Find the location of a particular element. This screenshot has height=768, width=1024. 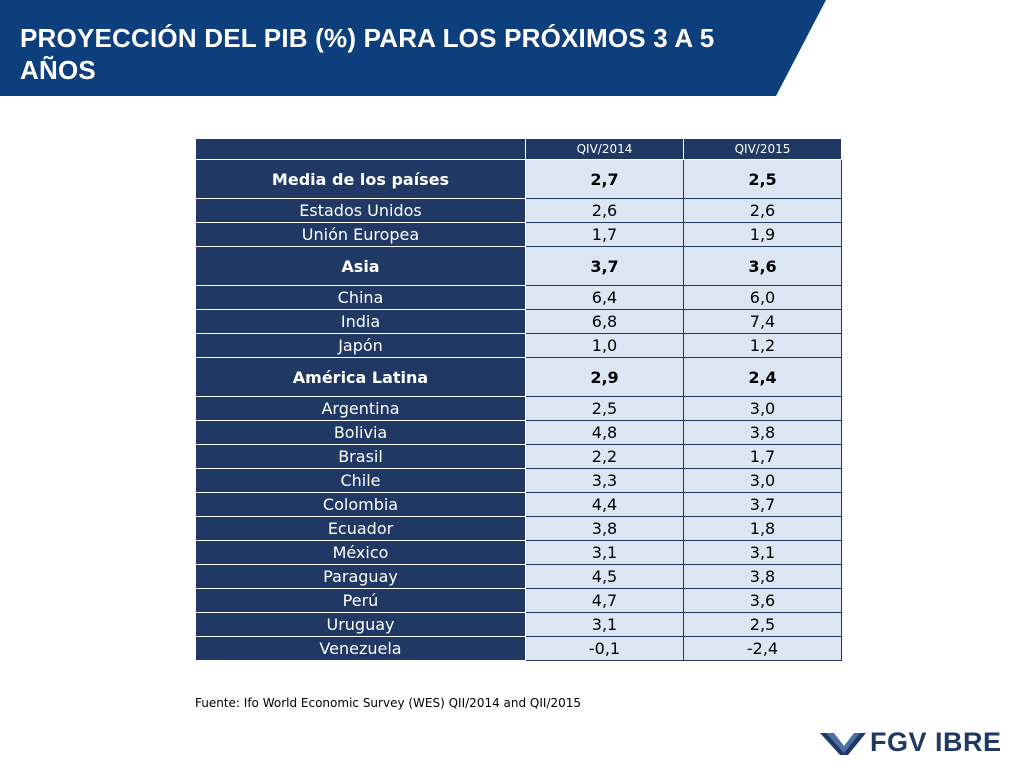

table-row: Japón 1,0 1,2 is located at coordinates (518, 345).